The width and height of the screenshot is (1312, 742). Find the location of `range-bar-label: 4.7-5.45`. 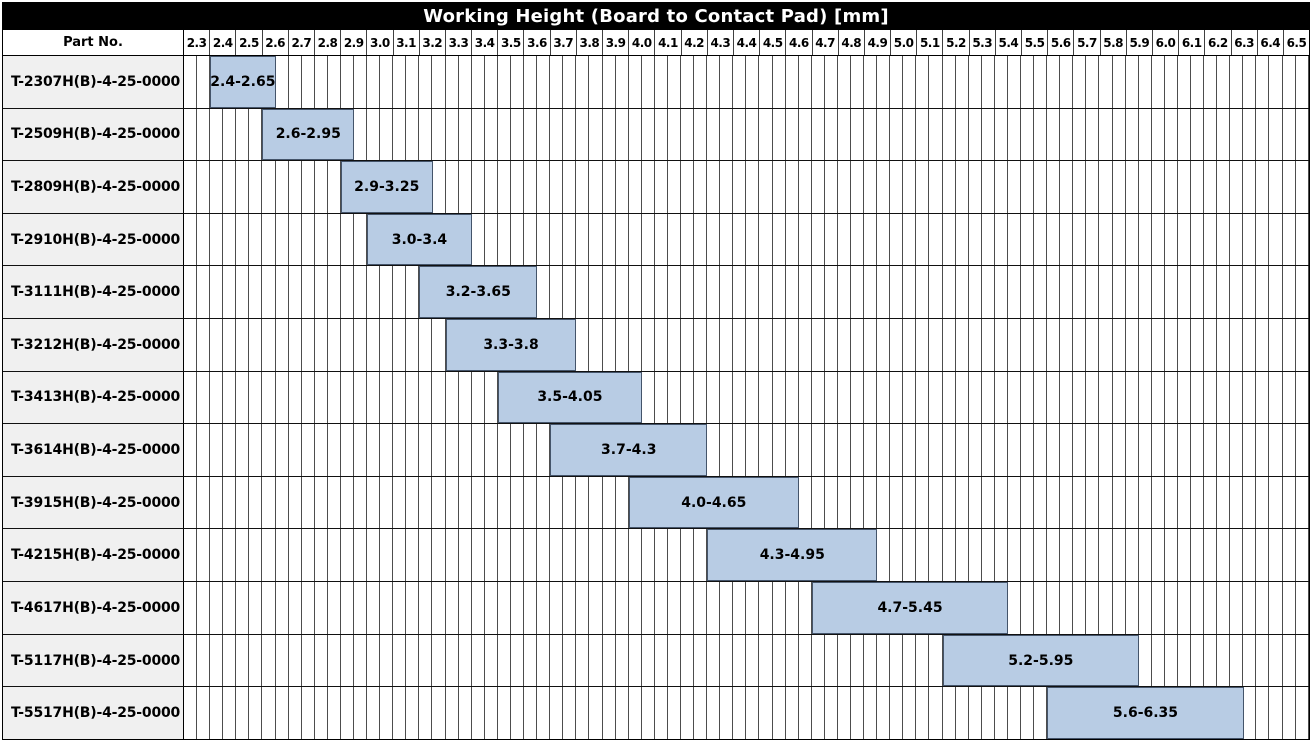

range-bar-label: 4.7-5.45 is located at coordinates (910, 607).